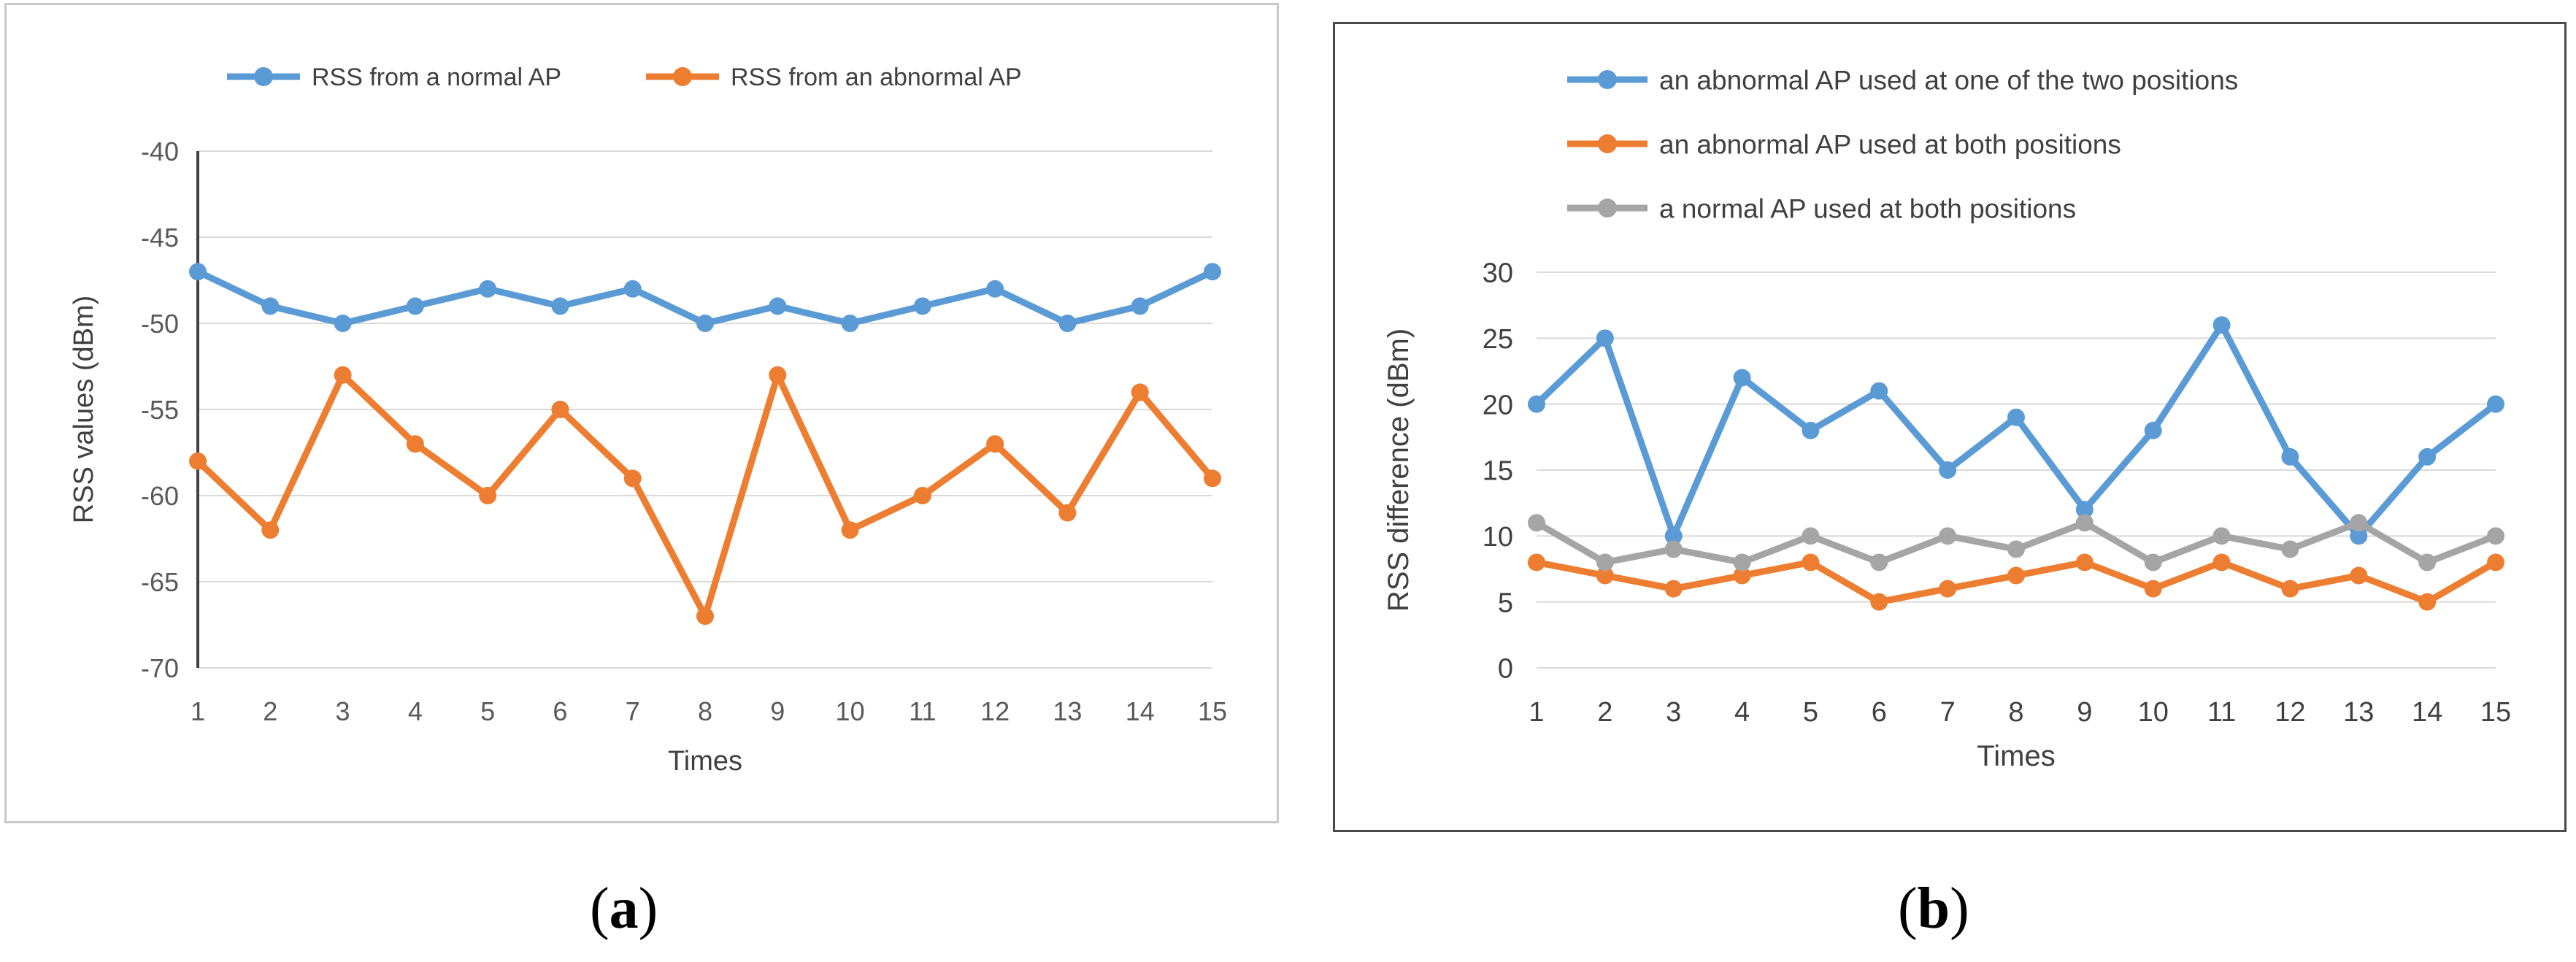  What do you see at coordinates (160, 410) in the screenshot?
I see `y-tick-label: -55` at bounding box center [160, 410].